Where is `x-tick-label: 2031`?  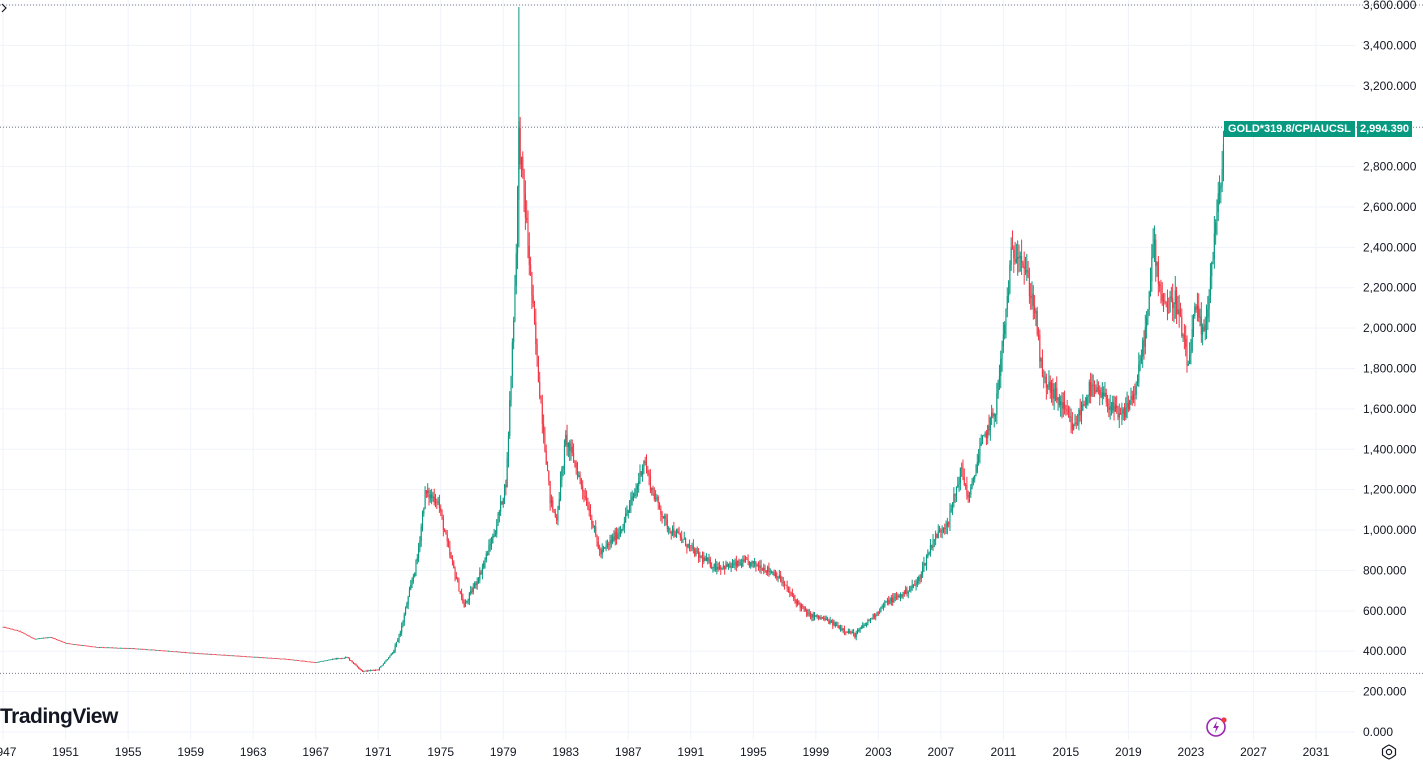 x-tick-label: 2031 is located at coordinates (1316, 752).